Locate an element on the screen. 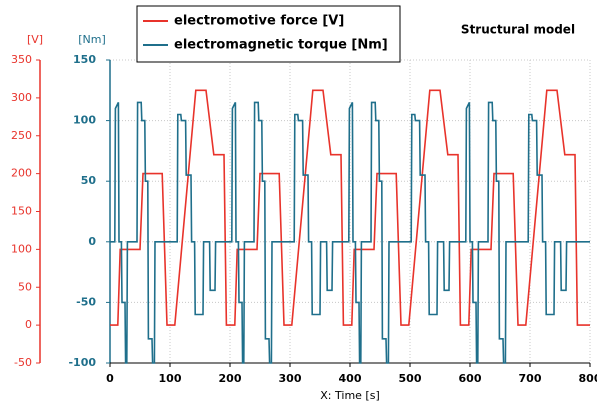 The height and width of the screenshot is (407, 597). y-tick-label: -100 is located at coordinates (82, 362).